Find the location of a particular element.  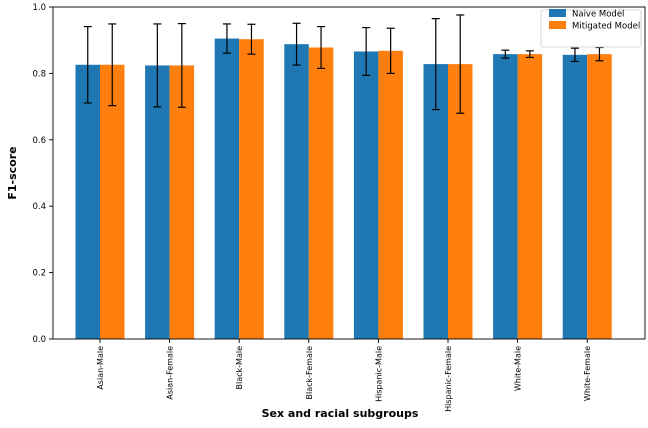

y-tick-label-3: 0.6 is located at coordinates (39, 141).